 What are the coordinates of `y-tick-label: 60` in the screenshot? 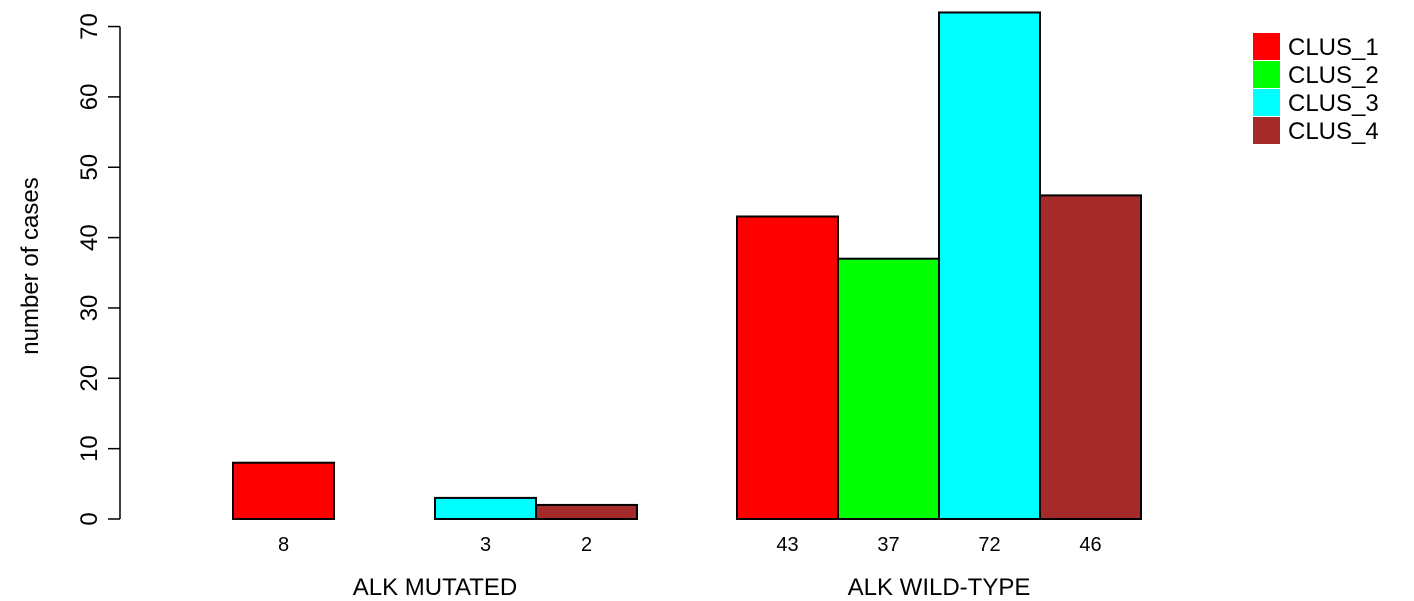 It's located at (89, 97).